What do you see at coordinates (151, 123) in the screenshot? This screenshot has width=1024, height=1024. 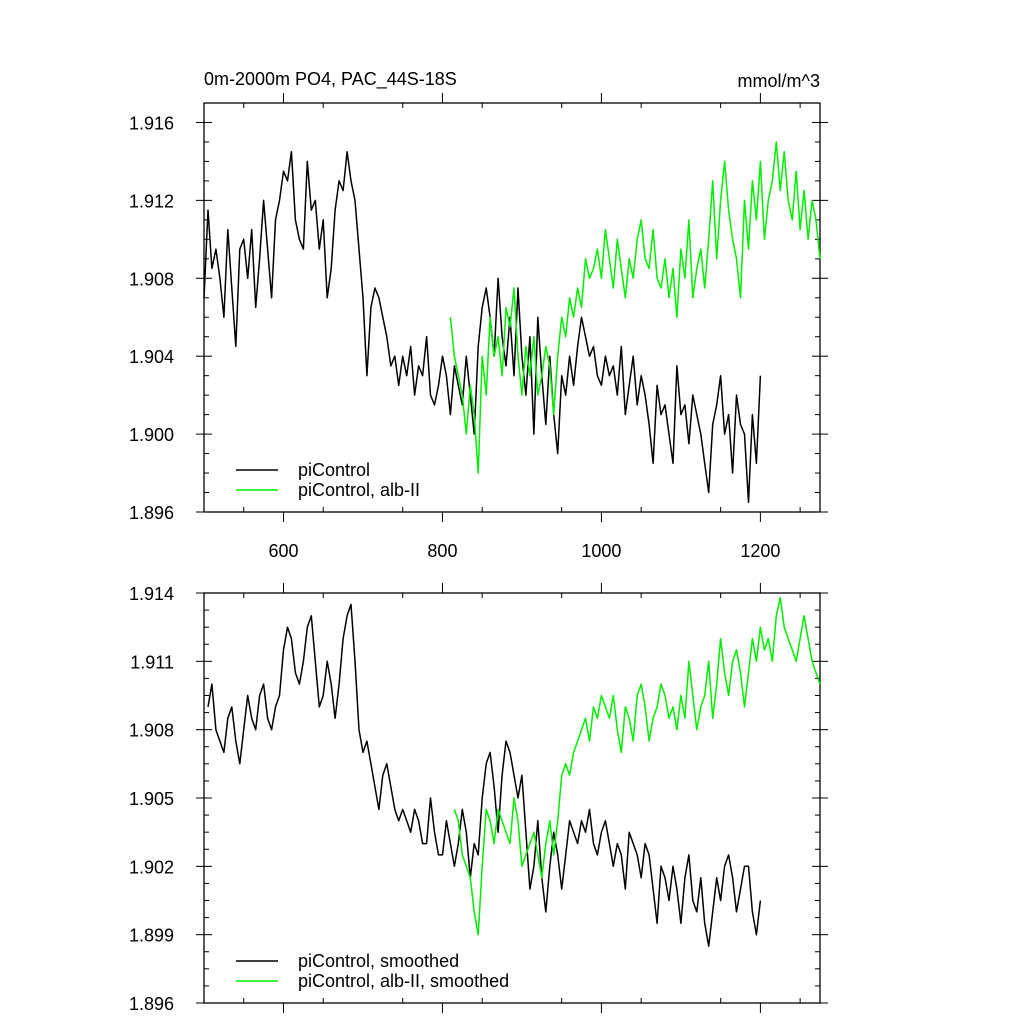 I see `y-tick-label: 1.916` at bounding box center [151, 123].